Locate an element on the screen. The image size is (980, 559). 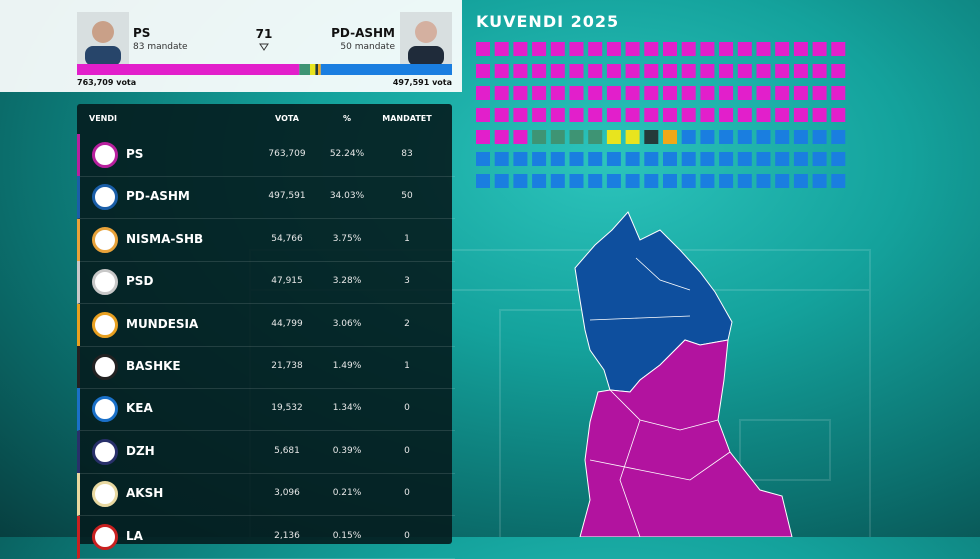
party-name: PS is located at coordinates (142, 33).